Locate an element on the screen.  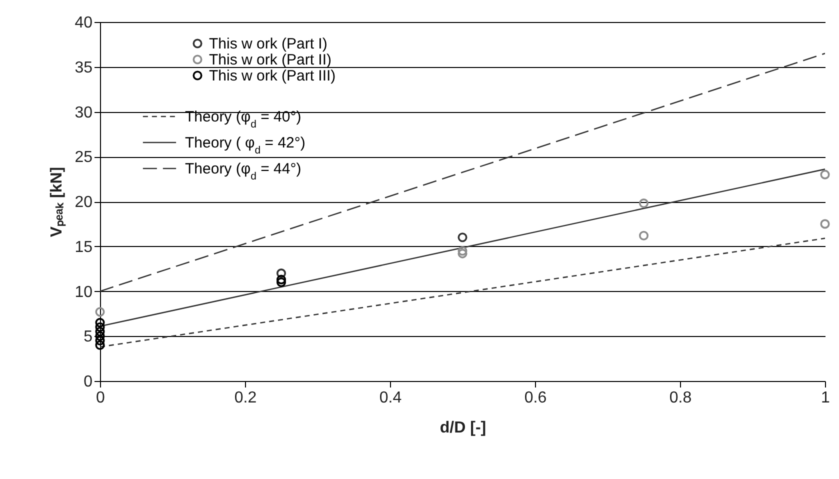
x-tick-label: 0.2 is located at coordinates (245, 398).